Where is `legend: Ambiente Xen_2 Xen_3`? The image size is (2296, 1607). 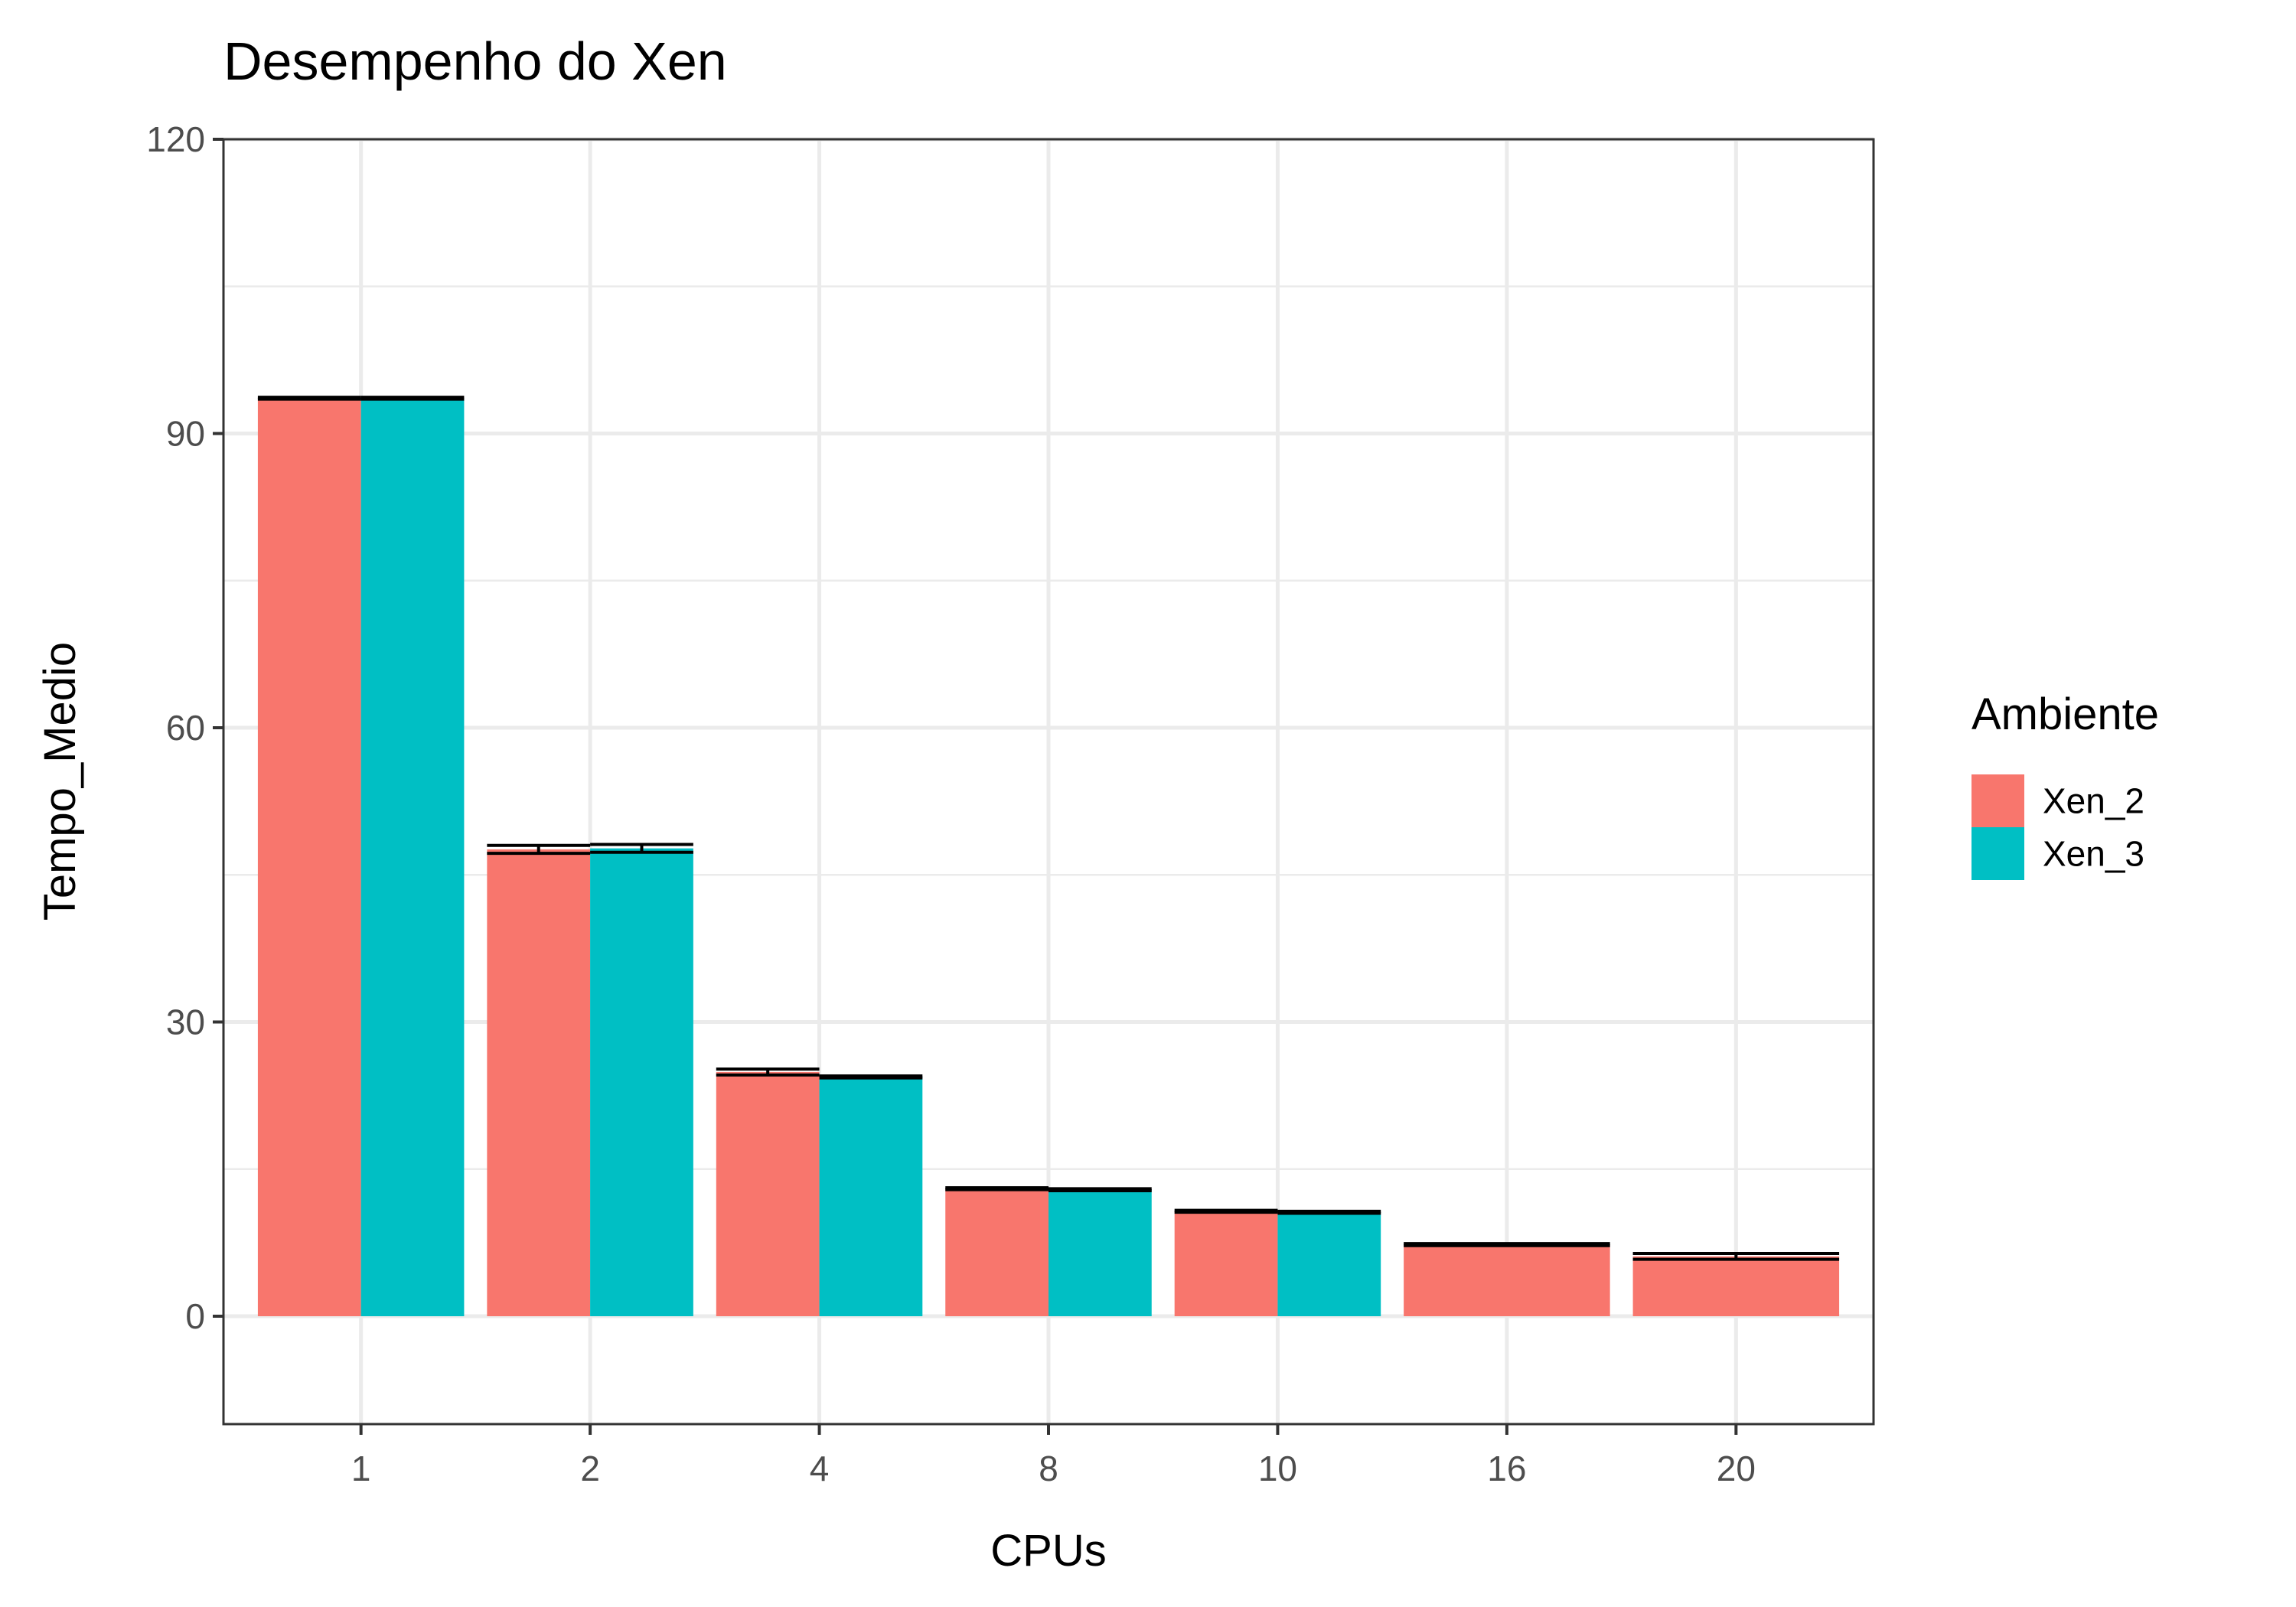
legend: Ambiente Xen_2 Xen_3 is located at coordinates (2065, 784).